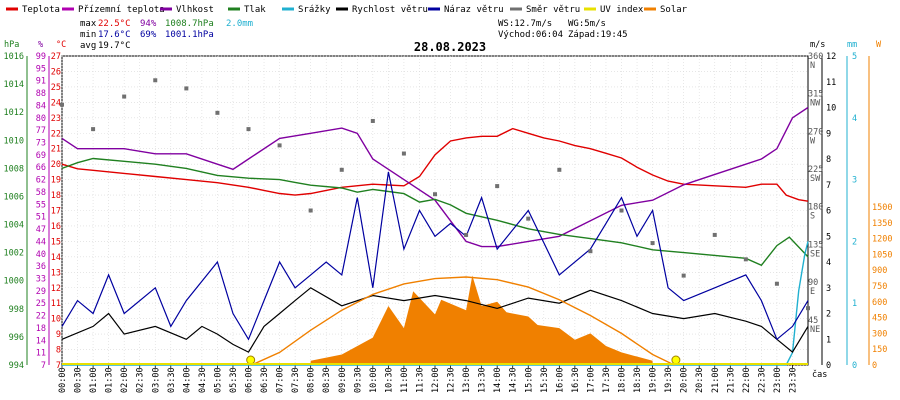 Image resolution: width=900 pixels, height=400 pixels. What do you see at coordinates (879, 287) in the screenshot?
I see `solar-tick-label: 750` at bounding box center [879, 287].